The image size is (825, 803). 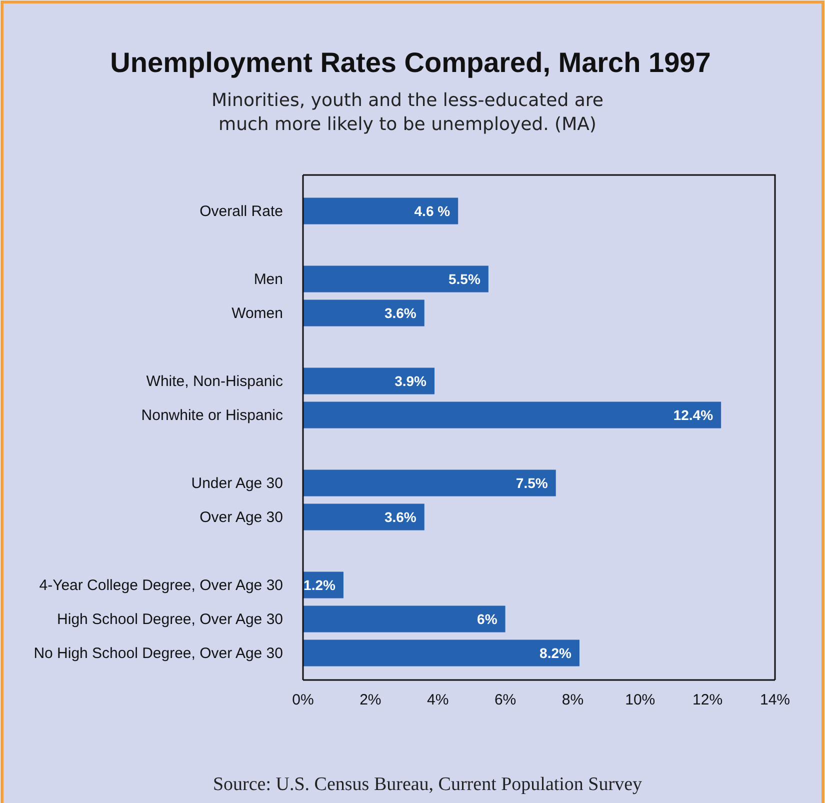 What do you see at coordinates (320, 585) in the screenshot?
I see `data-label: 1.2%` at bounding box center [320, 585].